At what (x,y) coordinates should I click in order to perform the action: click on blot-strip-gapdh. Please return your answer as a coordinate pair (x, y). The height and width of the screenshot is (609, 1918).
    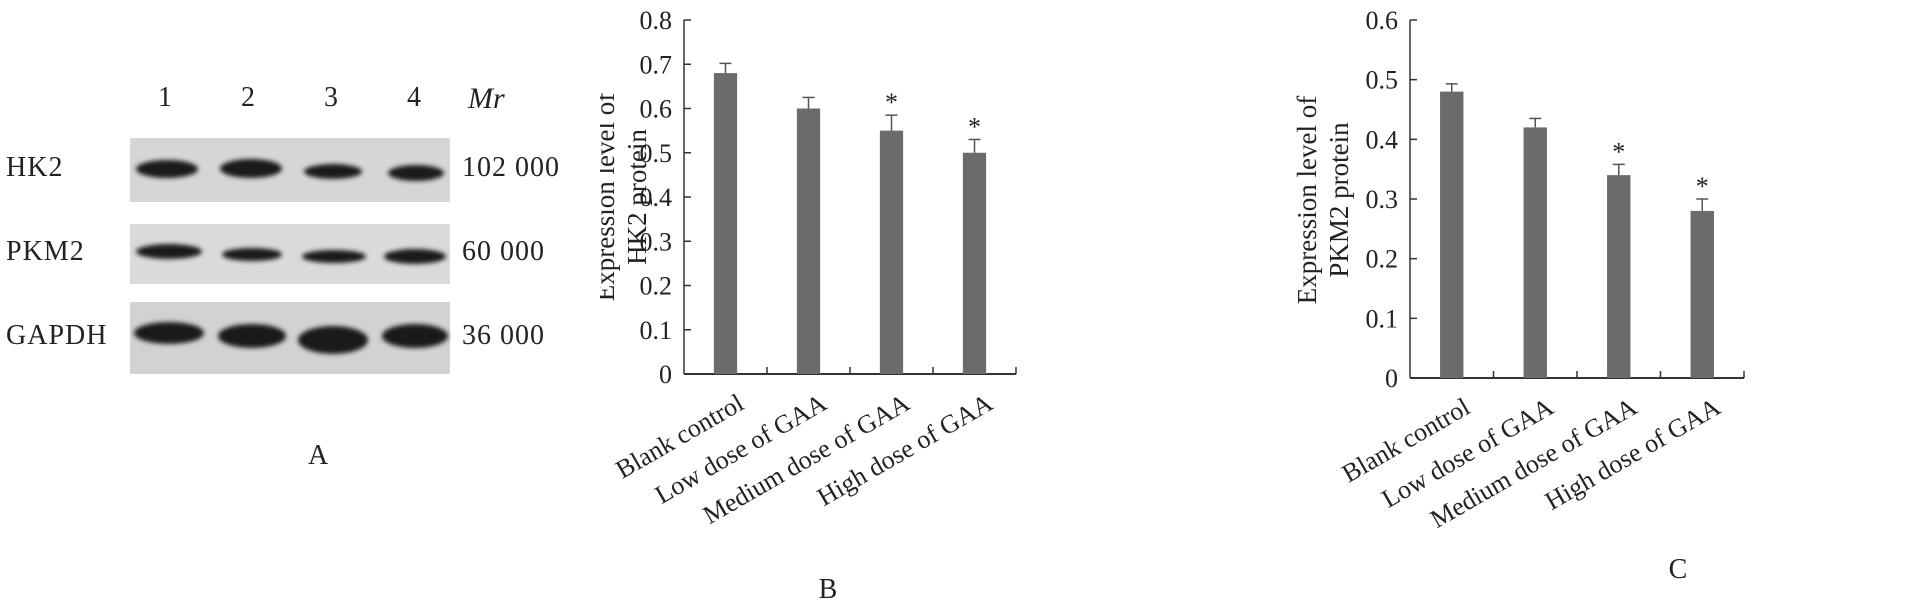
    Looking at the image, I should click on (290, 338).